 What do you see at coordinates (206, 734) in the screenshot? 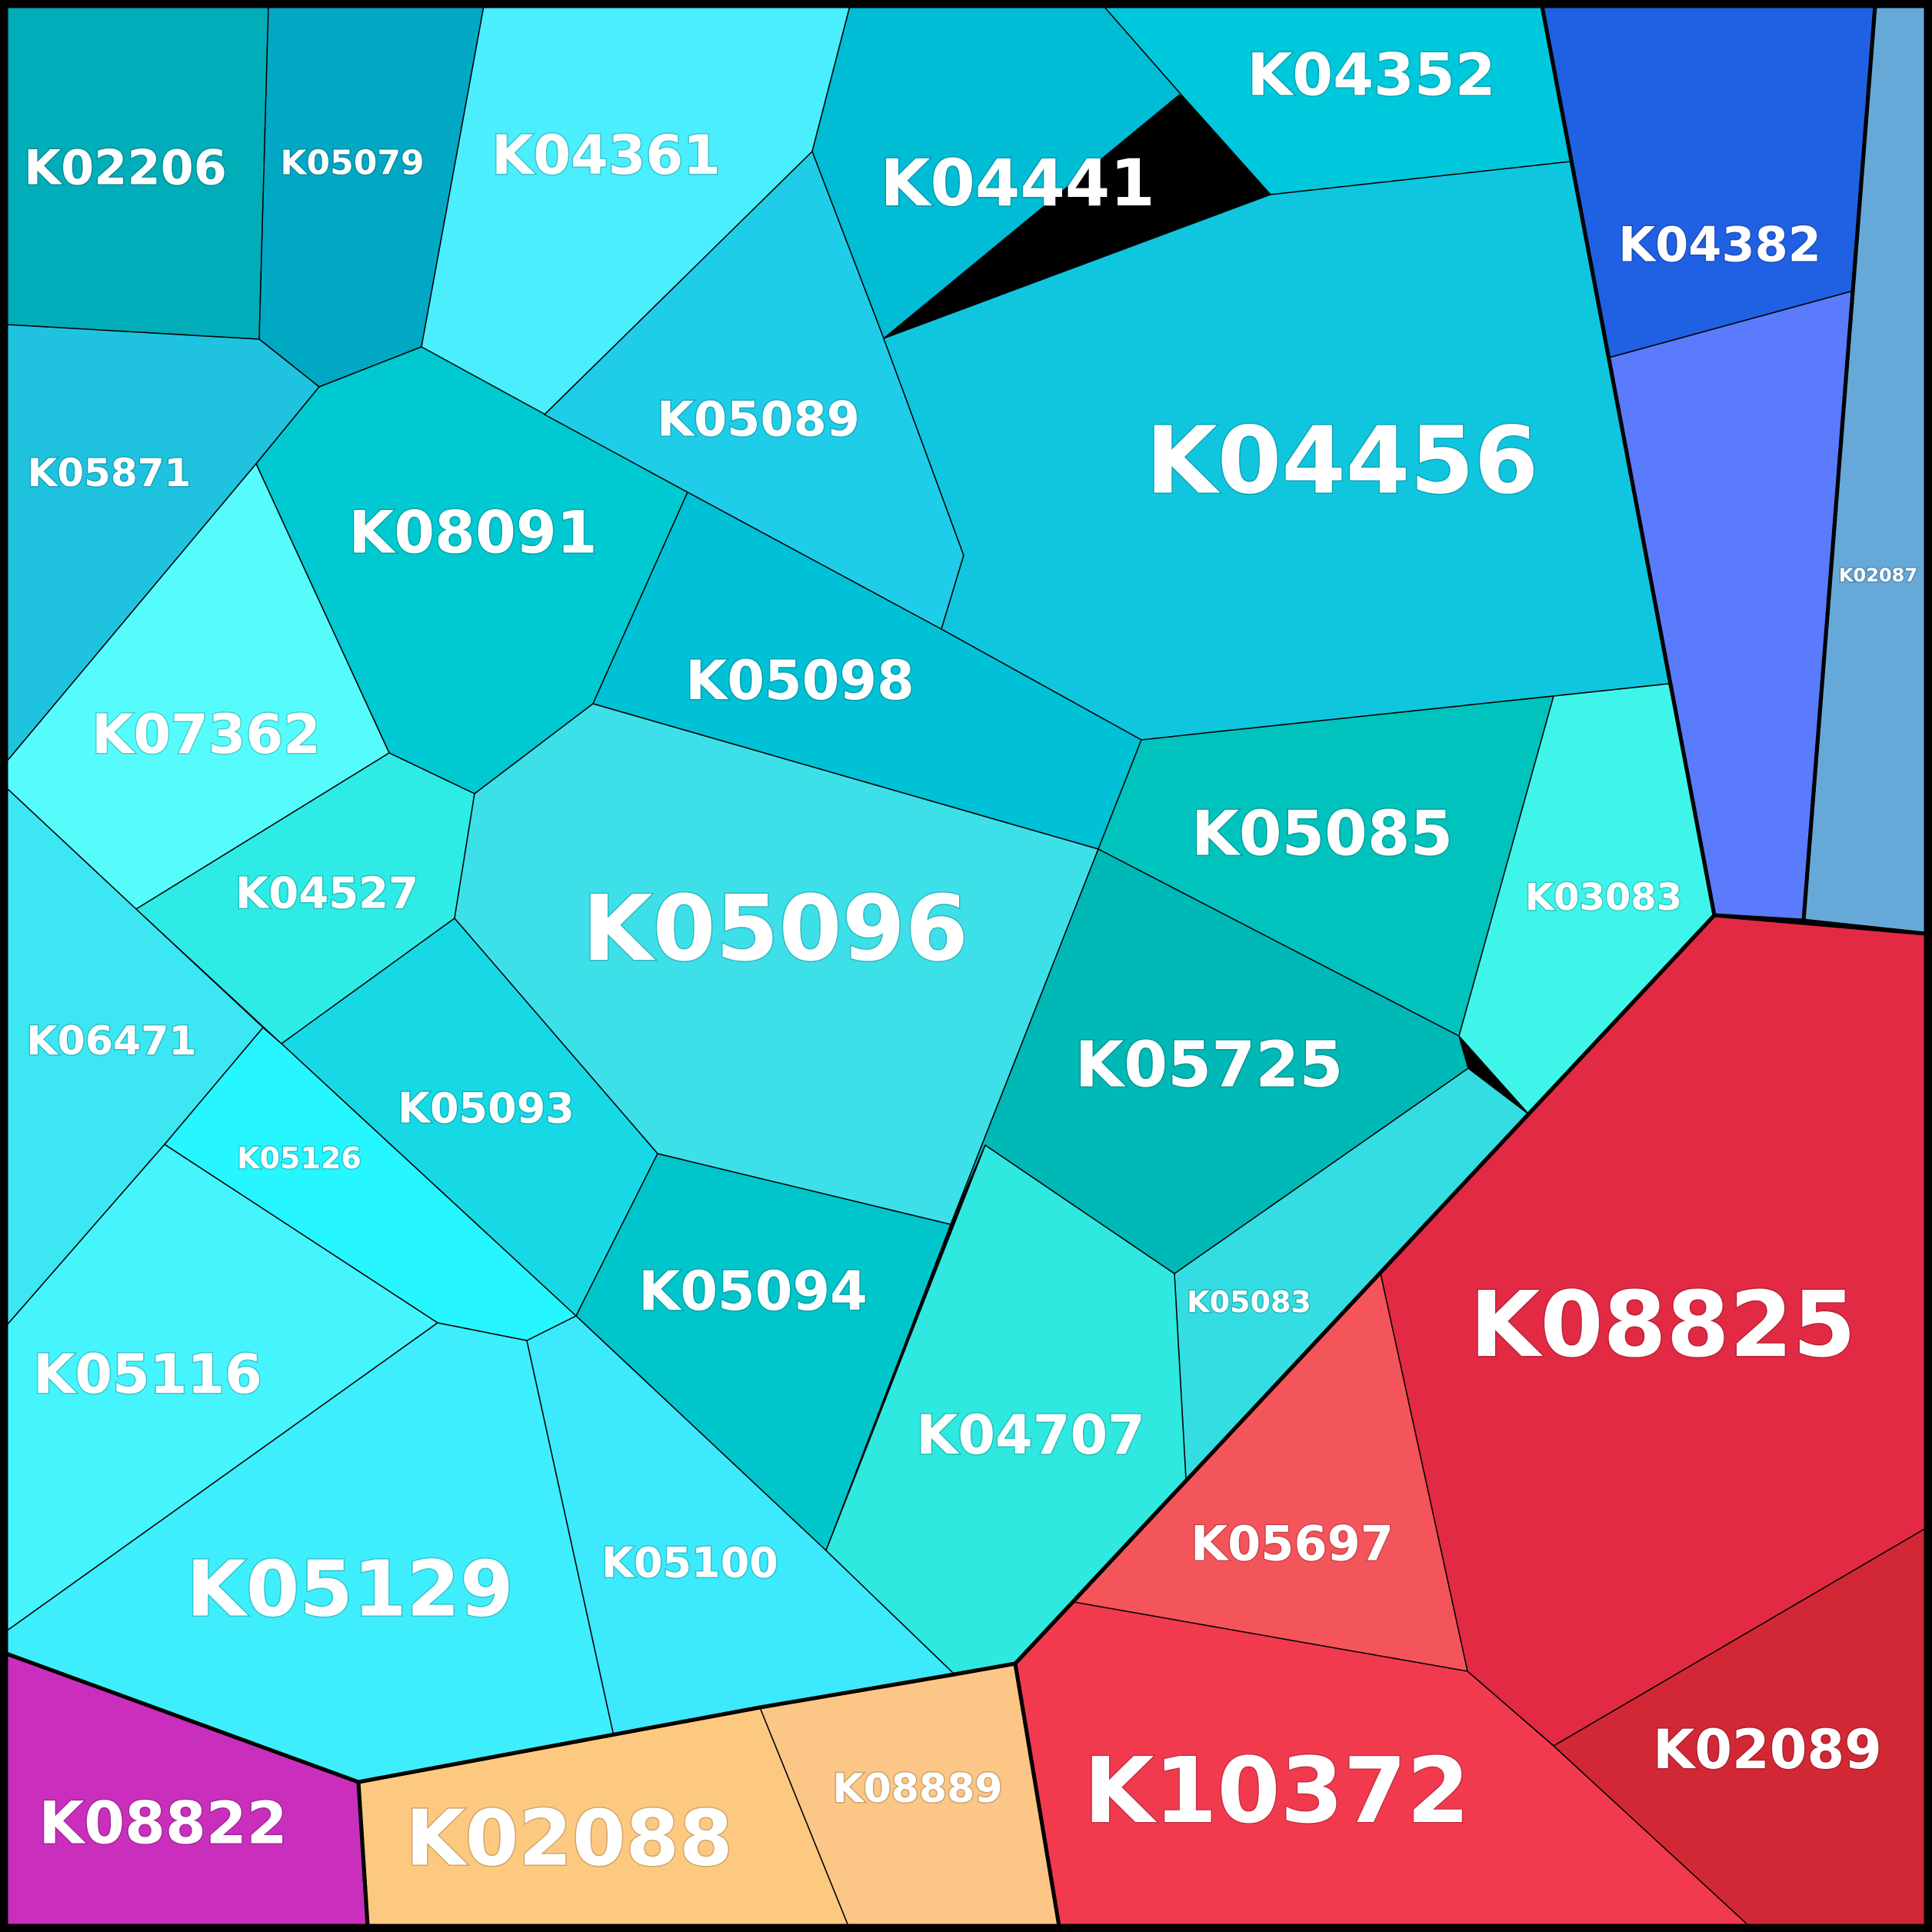
I see `cell-label-k07362: K07362` at bounding box center [206, 734].